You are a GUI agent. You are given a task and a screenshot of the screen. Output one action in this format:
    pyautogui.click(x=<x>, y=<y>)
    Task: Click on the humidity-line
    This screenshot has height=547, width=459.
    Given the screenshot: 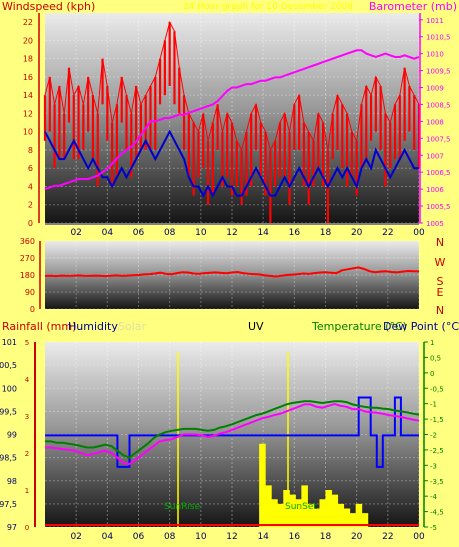 What is the action you would take?
    pyautogui.click(x=232, y=434)
    